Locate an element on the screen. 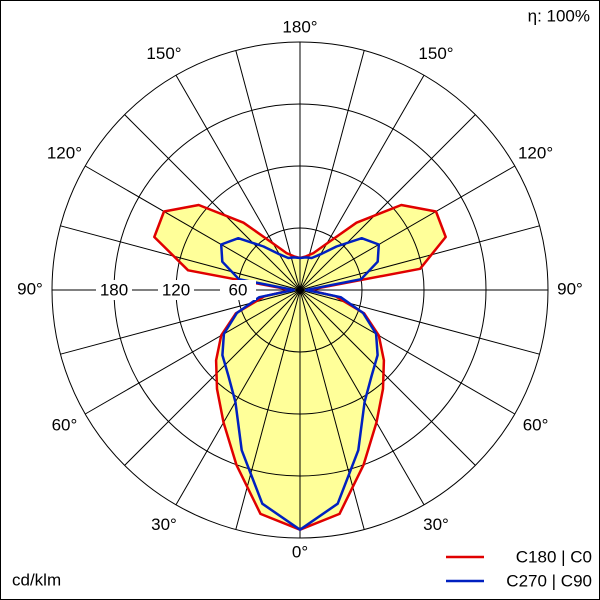 The height and width of the screenshot is (600, 600). r-tick-label: 60 is located at coordinates (238, 289).